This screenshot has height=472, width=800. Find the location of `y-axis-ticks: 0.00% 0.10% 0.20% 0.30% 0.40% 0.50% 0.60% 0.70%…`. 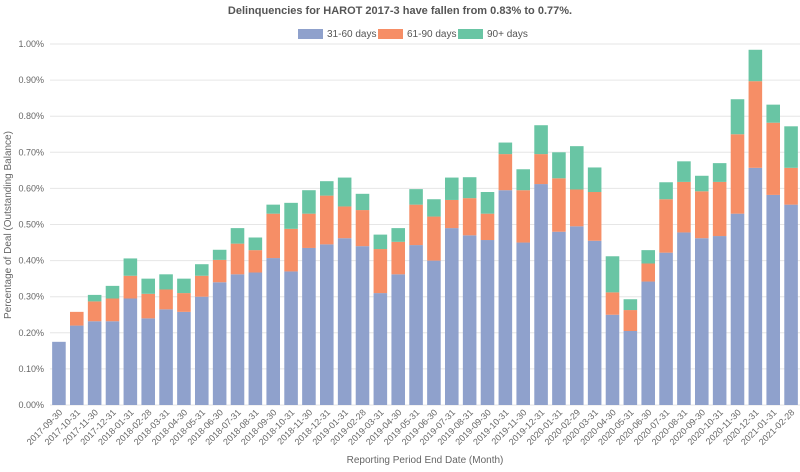

y-axis-ticks: 0.00% 0.10% 0.20% 0.30% 0.40% 0.50% 0.60% 0.70%… is located at coordinates (31, 224).